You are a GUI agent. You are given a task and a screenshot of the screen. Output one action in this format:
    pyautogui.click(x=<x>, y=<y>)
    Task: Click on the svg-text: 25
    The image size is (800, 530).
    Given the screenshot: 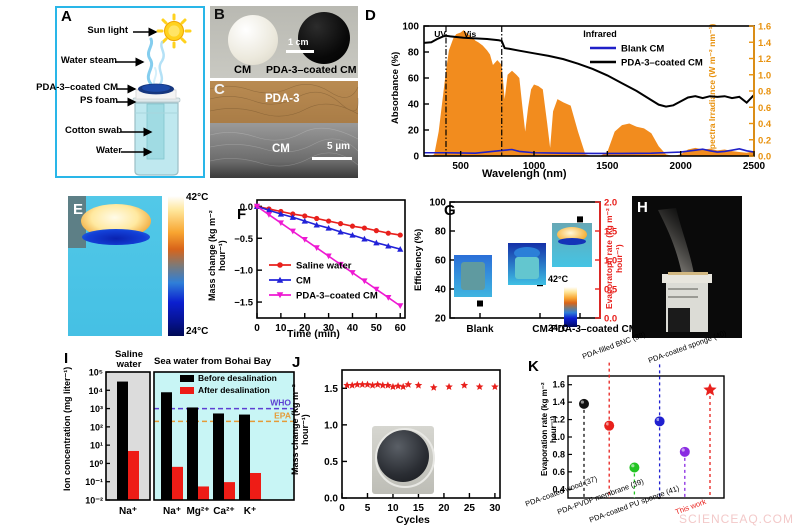 What is the action you would take?
    pyautogui.click(x=470, y=508)
    